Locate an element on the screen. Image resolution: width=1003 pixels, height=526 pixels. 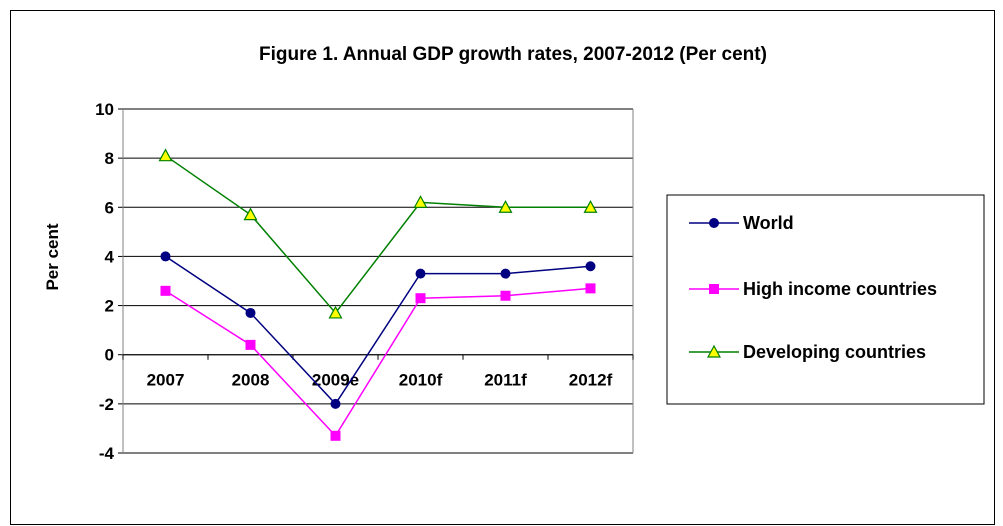
legend-box is located at coordinates (825, 299).